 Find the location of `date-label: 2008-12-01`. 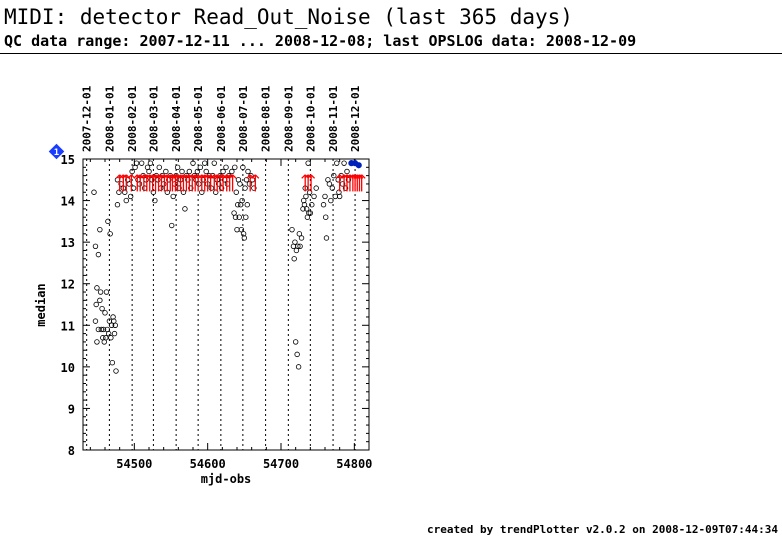

date-label: 2008-12-01 is located at coordinates (355, 118).